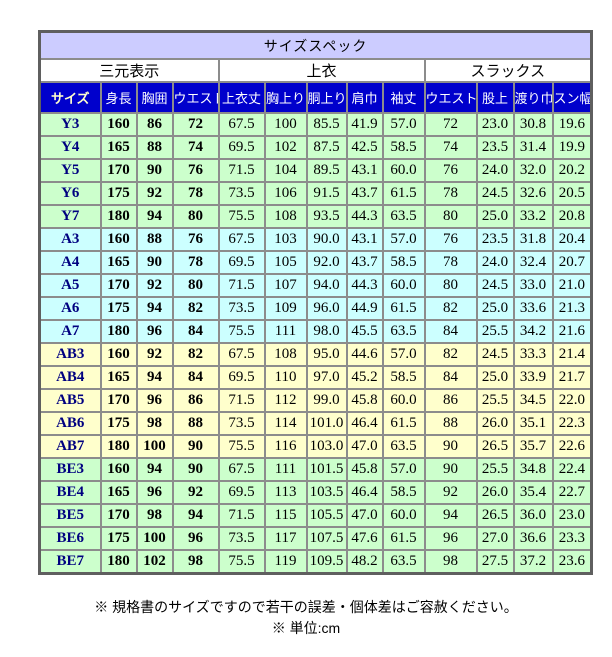 Image resolution: width=612 pixels, height=657 pixels. Describe the element at coordinates (495, 562) in the screenshot. I see `table-cell: 27.5` at that location.